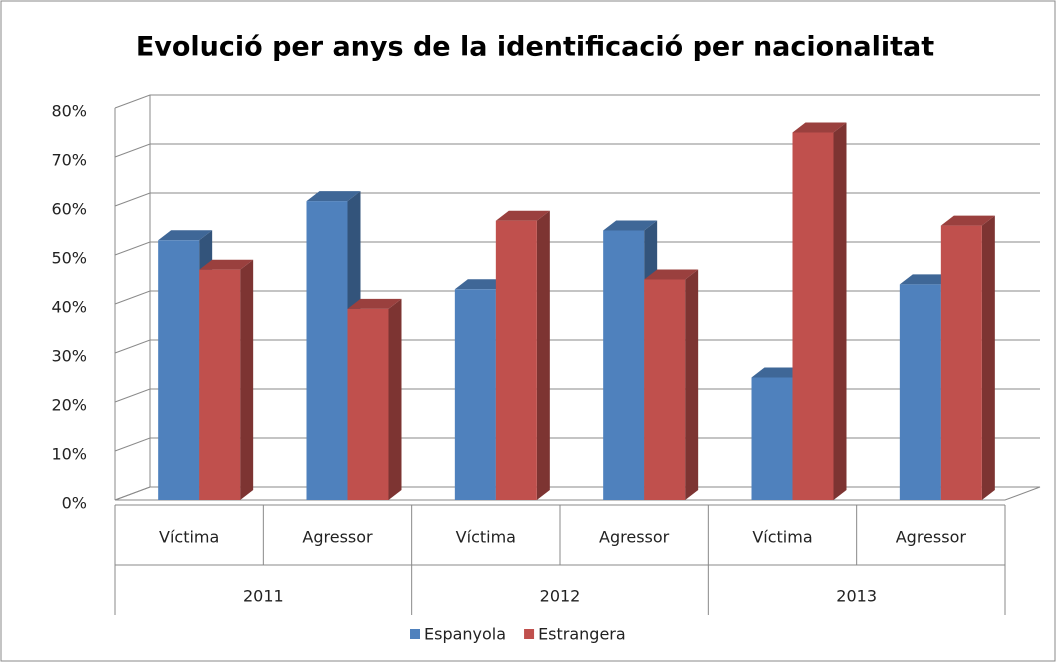  What do you see at coordinates (69, 454) in the screenshot?
I see `y-tick-label: 10%` at bounding box center [69, 454].